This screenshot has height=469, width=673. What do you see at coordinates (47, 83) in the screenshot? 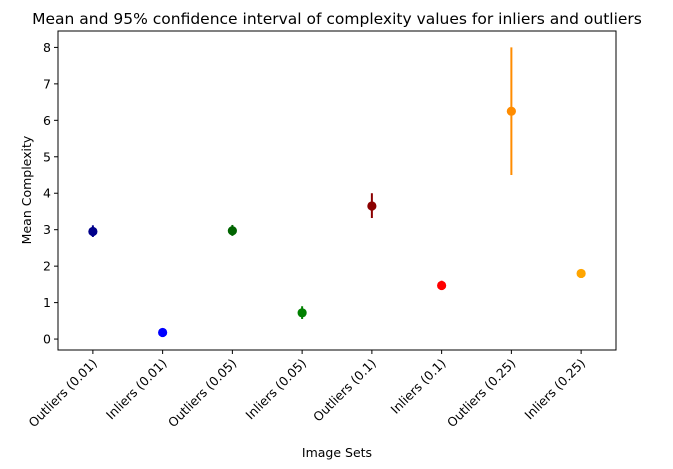
I see `y-tick-label: 7` at bounding box center [47, 83].